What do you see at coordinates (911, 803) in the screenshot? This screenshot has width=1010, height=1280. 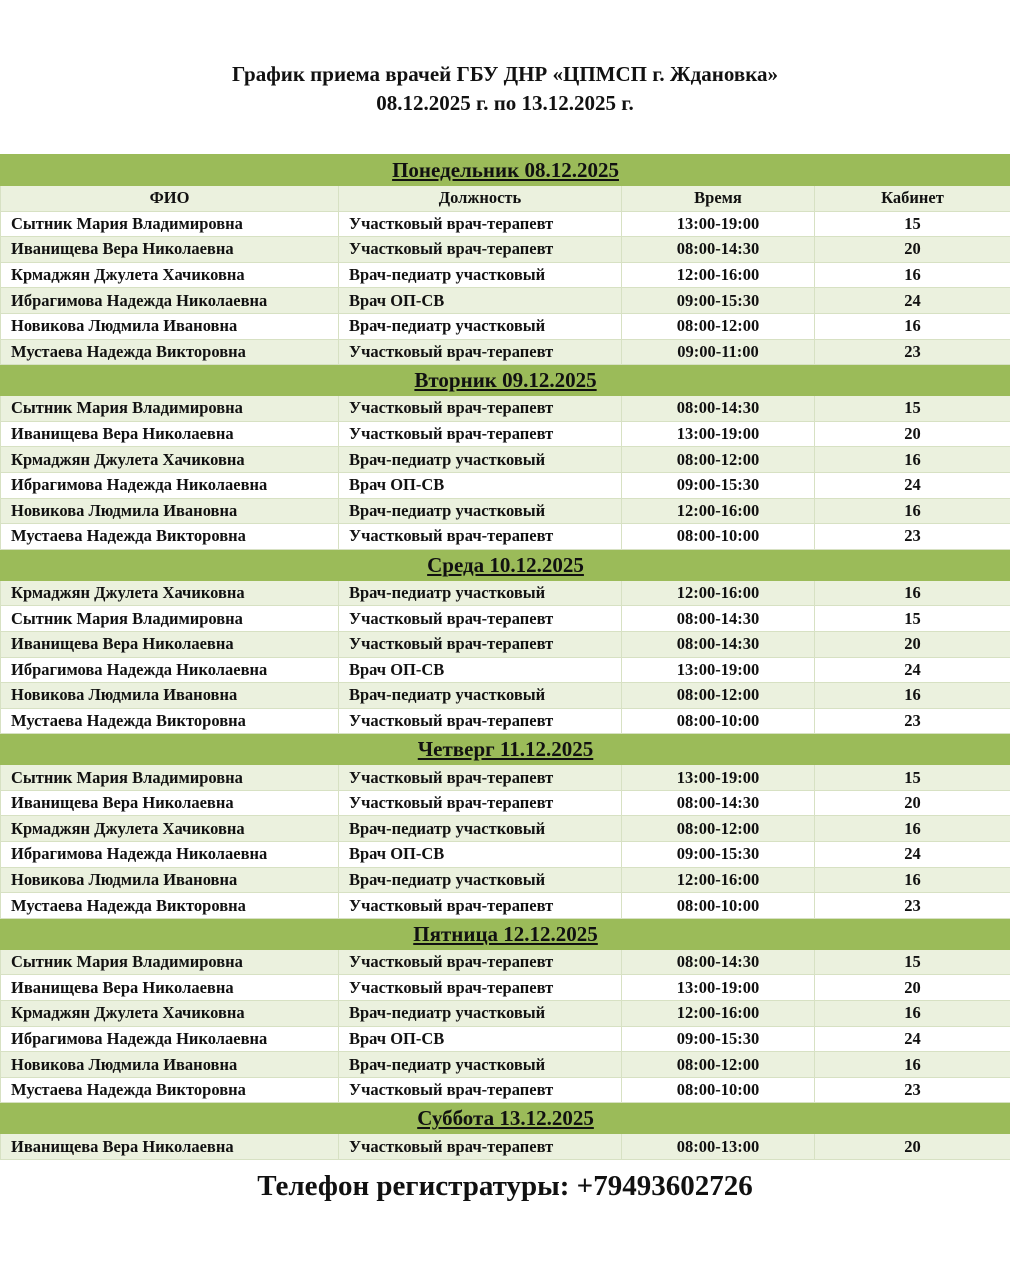 I see `room-cell: 20` at bounding box center [911, 803].